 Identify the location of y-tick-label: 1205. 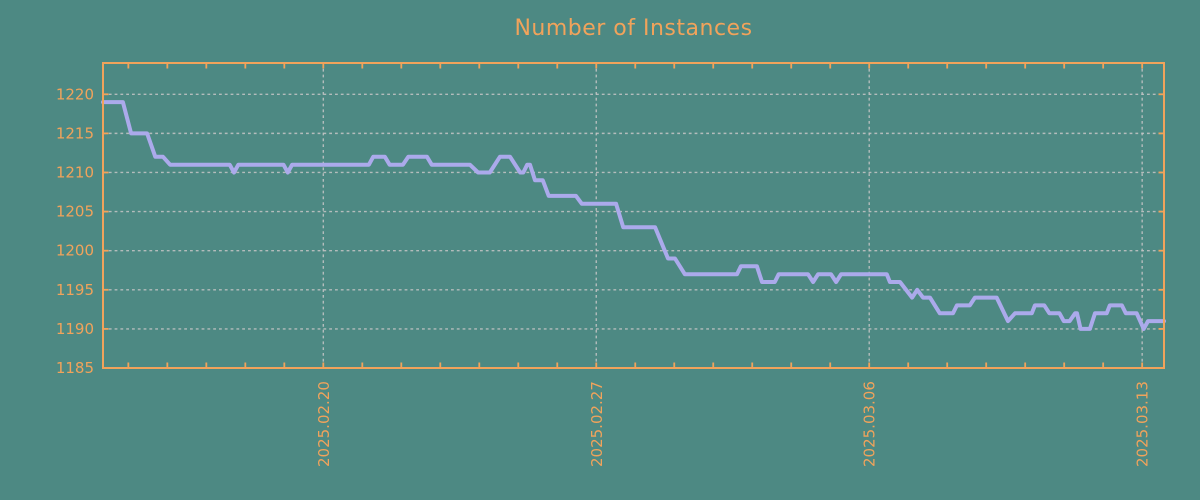
(75, 212).